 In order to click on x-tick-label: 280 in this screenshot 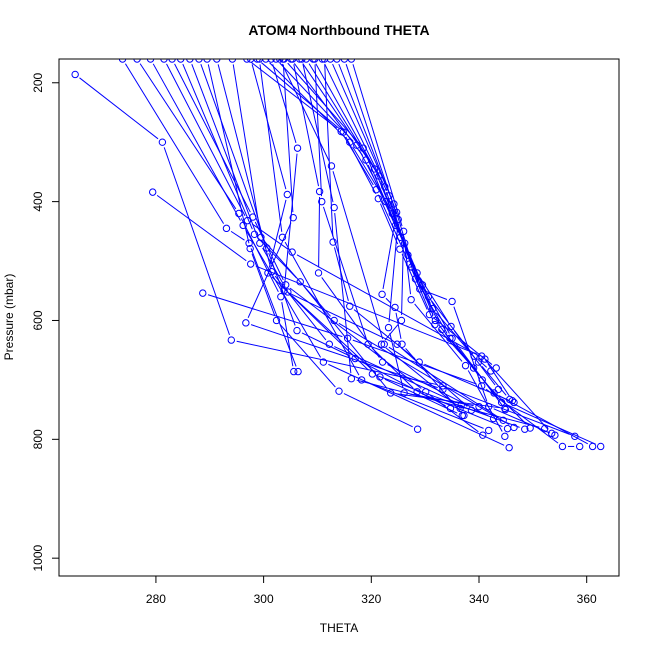, I will do `click(156, 599)`.